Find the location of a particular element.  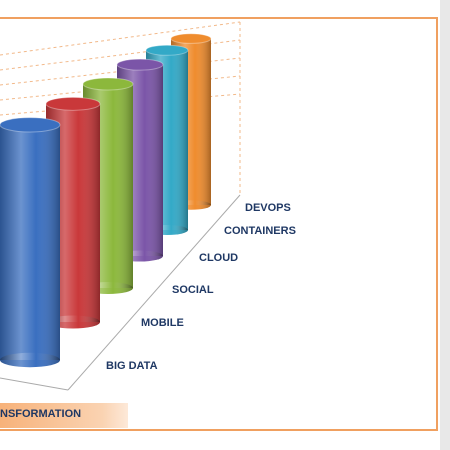

caption-bg is located at coordinates (64, 415).